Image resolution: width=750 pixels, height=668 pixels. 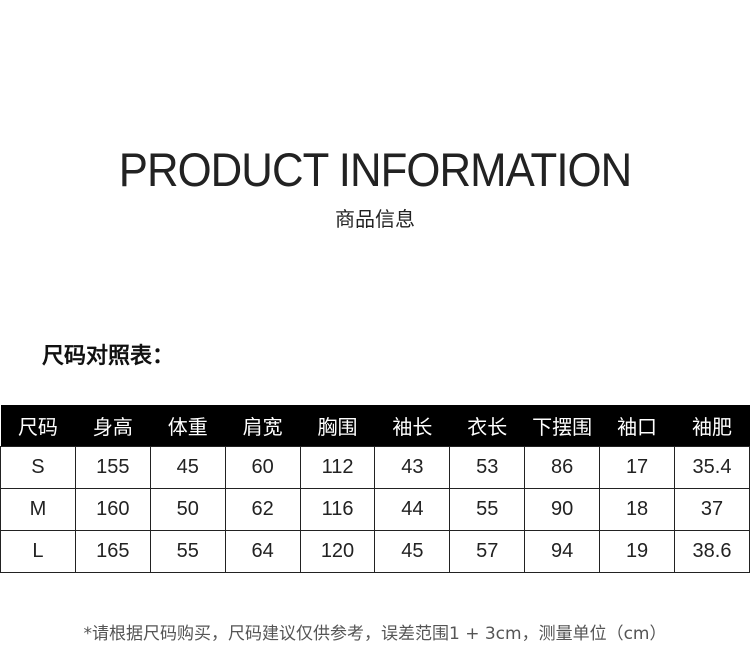 What do you see at coordinates (262, 509) in the screenshot?
I see `table-cell: 62` at bounding box center [262, 509].